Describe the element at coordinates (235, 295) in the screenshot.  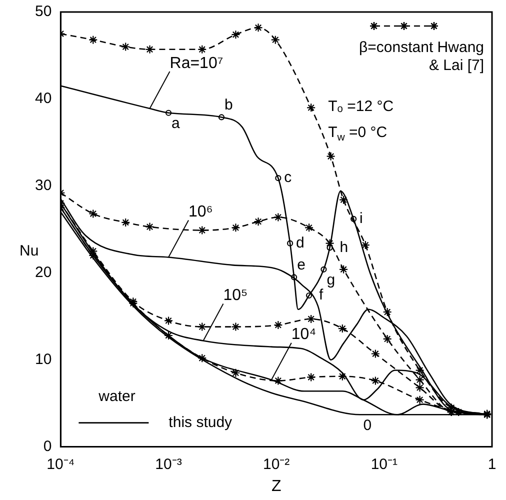
I see `annotation: 10⁵` at that location.